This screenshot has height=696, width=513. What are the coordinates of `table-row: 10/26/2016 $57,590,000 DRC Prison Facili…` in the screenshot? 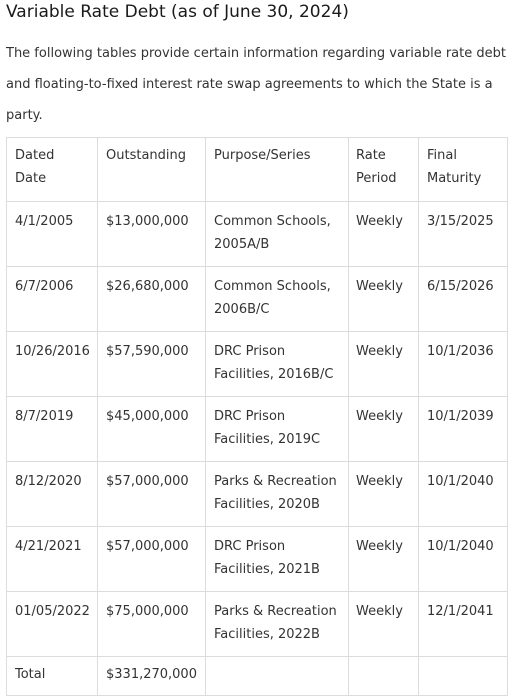 It's located at (257, 364).